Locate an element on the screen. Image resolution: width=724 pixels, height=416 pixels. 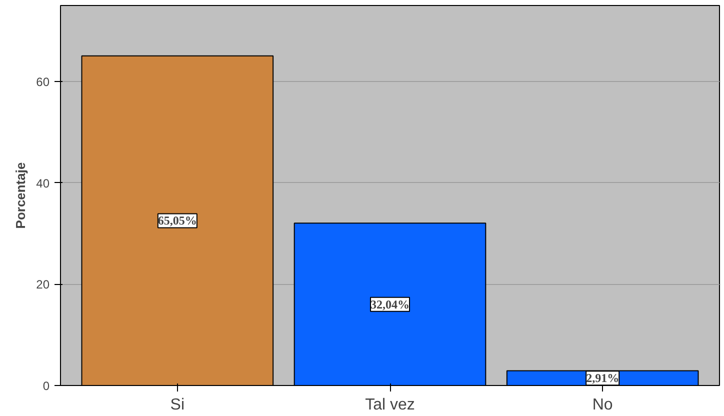
data-label: 2,91% is located at coordinates (603, 378).